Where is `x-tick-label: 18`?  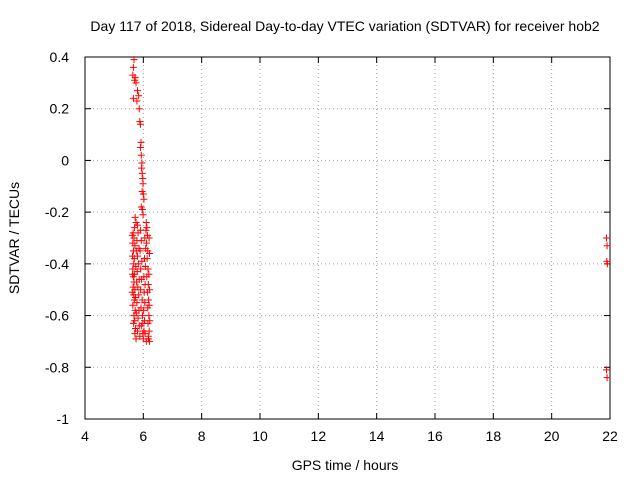
x-tick-label: 18 is located at coordinates (494, 436).